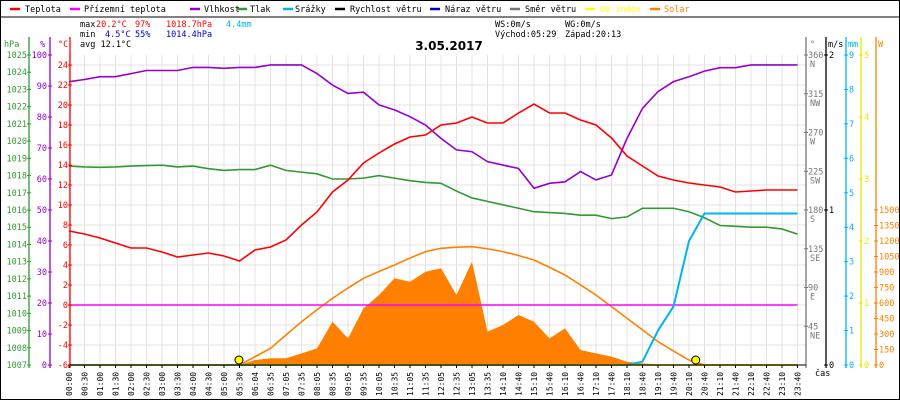  What do you see at coordinates (125, 10) in the screenshot?
I see `legend-label: Přízemní teplota` at bounding box center [125, 10].